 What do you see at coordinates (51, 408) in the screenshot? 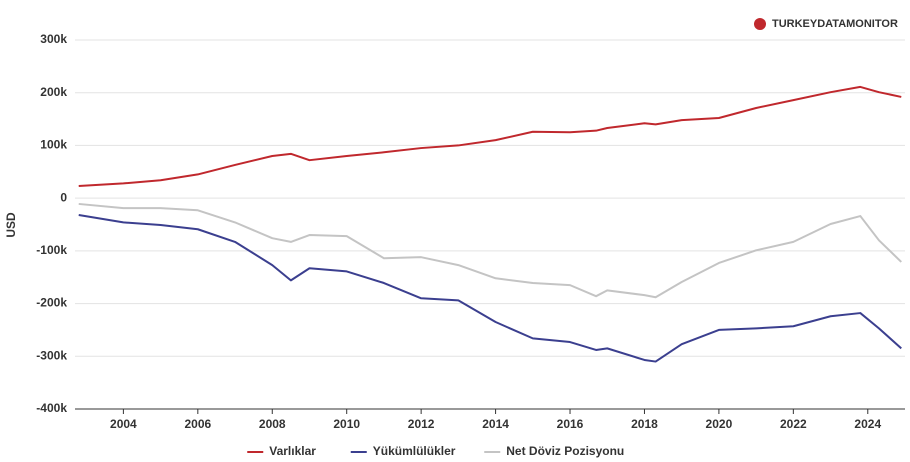
I see `y-tick-label: -400k` at bounding box center [51, 408].